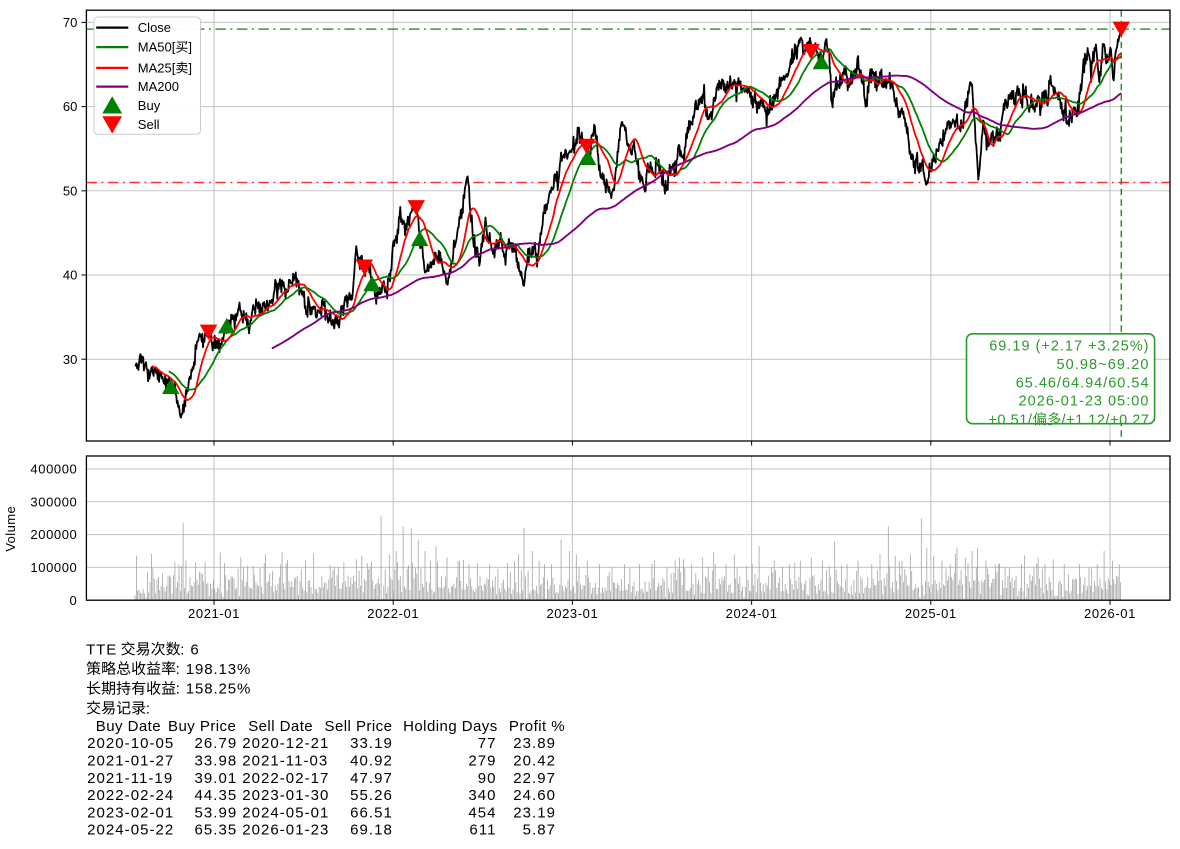 Image resolution: width=1180 pixels, height=849 pixels. I want to click on svg-text: 400000, so click(53, 469).